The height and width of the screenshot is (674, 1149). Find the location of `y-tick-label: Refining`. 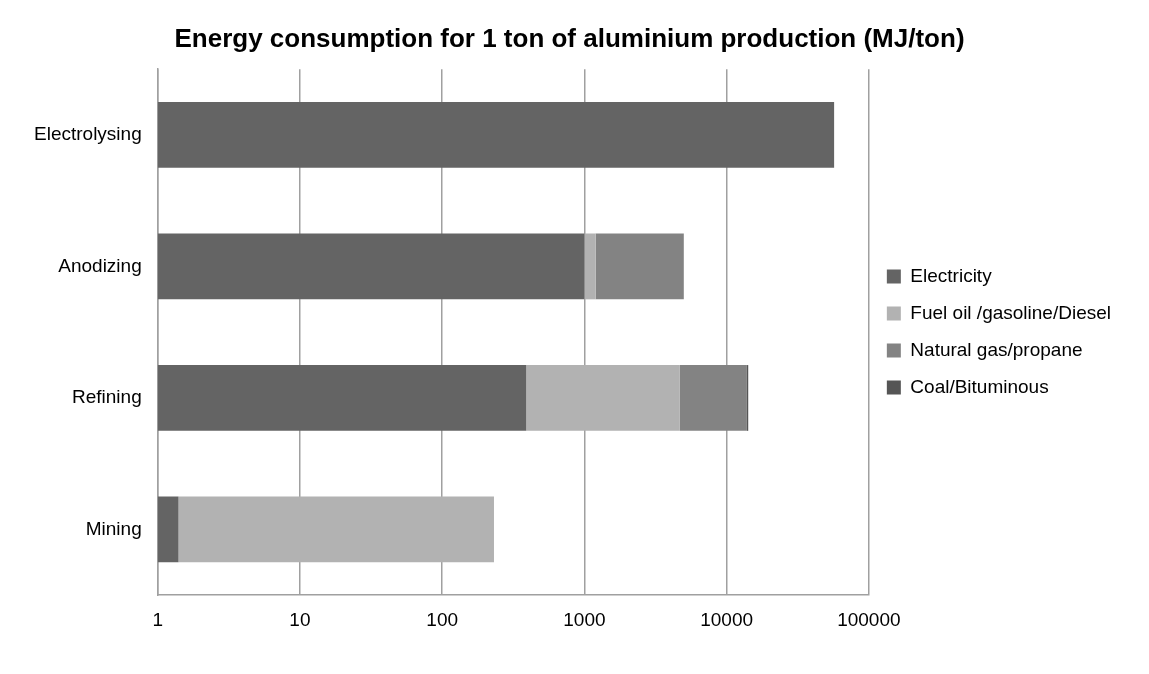

y-tick-label: Refining is located at coordinates (106, 397).